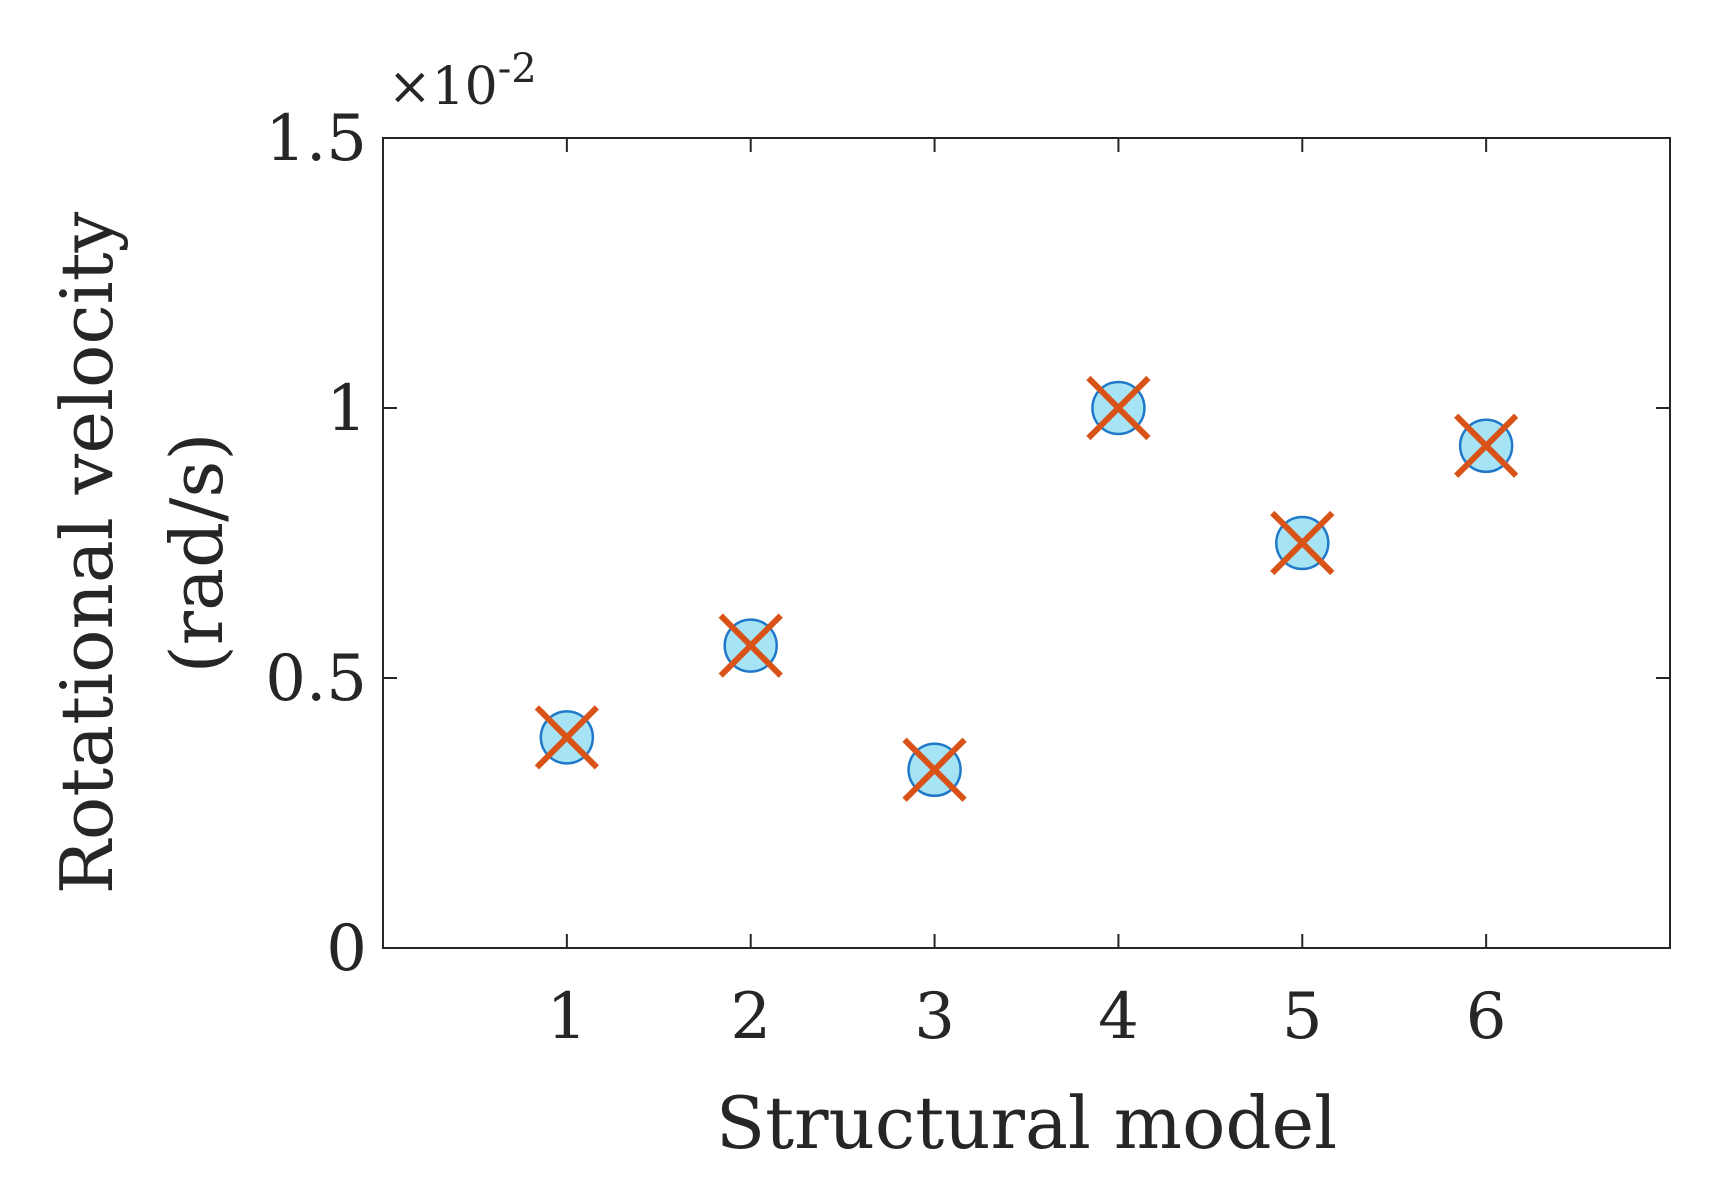 The image size is (1720, 1187). I want to click on y-axis-label-line-2: (rad/s), so click(197, 553).